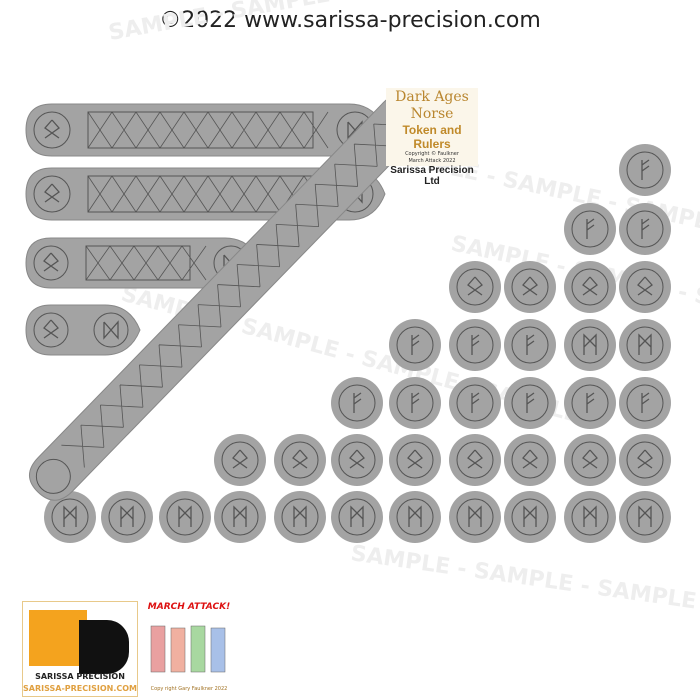 The width and height of the screenshot is (700, 700). What do you see at coordinates (80, 676) in the screenshot?
I see `logo-name: SARISSA PRECISION` at bounding box center [80, 676].